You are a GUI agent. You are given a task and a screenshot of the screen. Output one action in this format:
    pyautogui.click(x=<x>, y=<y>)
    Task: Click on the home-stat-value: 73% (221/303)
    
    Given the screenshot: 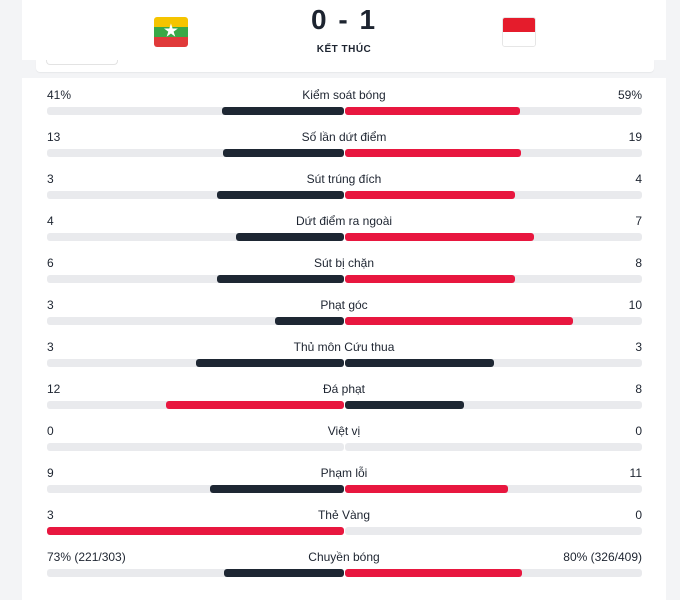 What is the action you would take?
    pyautogui.click(x=86, y=557)
    